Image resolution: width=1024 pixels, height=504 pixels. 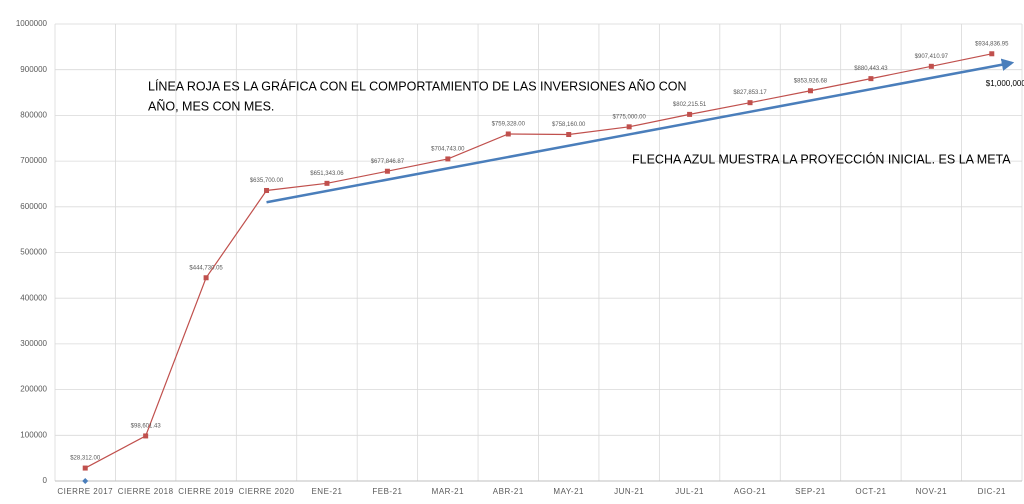 What do you see at coordinates (206, 491) in the screenshot?
I see `x-tick-label: CIERRE 2019` at bounding box center [206, 491].